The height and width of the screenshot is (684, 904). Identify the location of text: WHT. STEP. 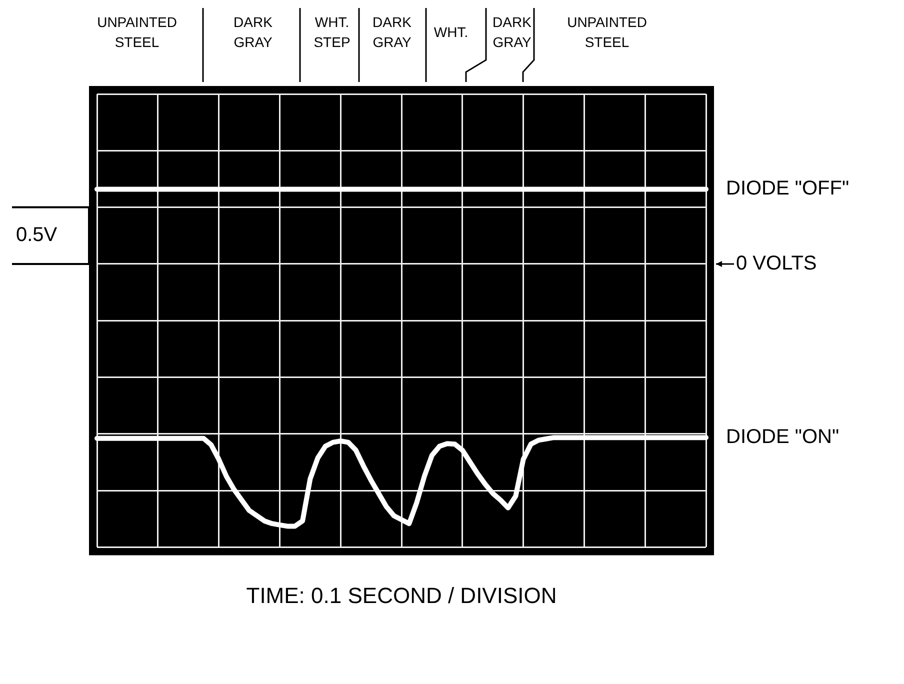
(332, 32).